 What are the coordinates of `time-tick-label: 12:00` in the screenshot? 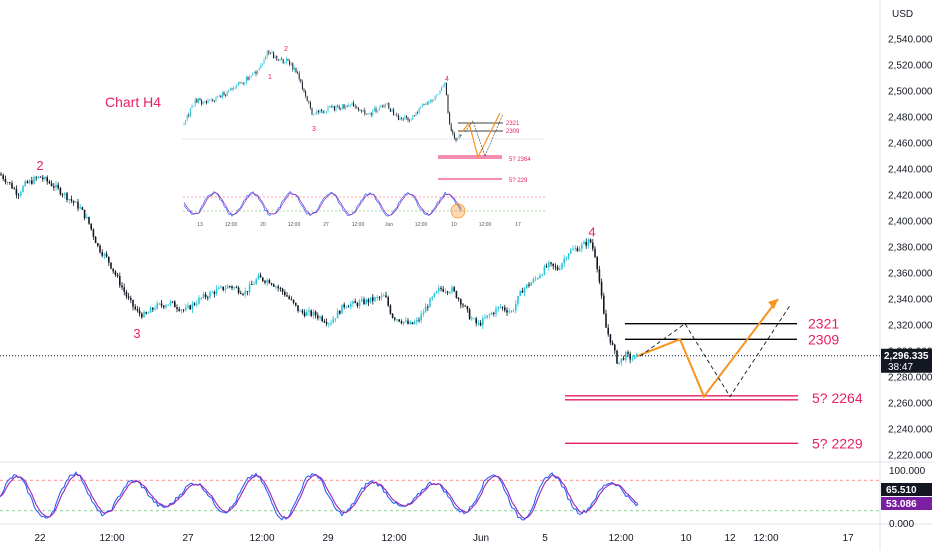 It's located at (765, 538).